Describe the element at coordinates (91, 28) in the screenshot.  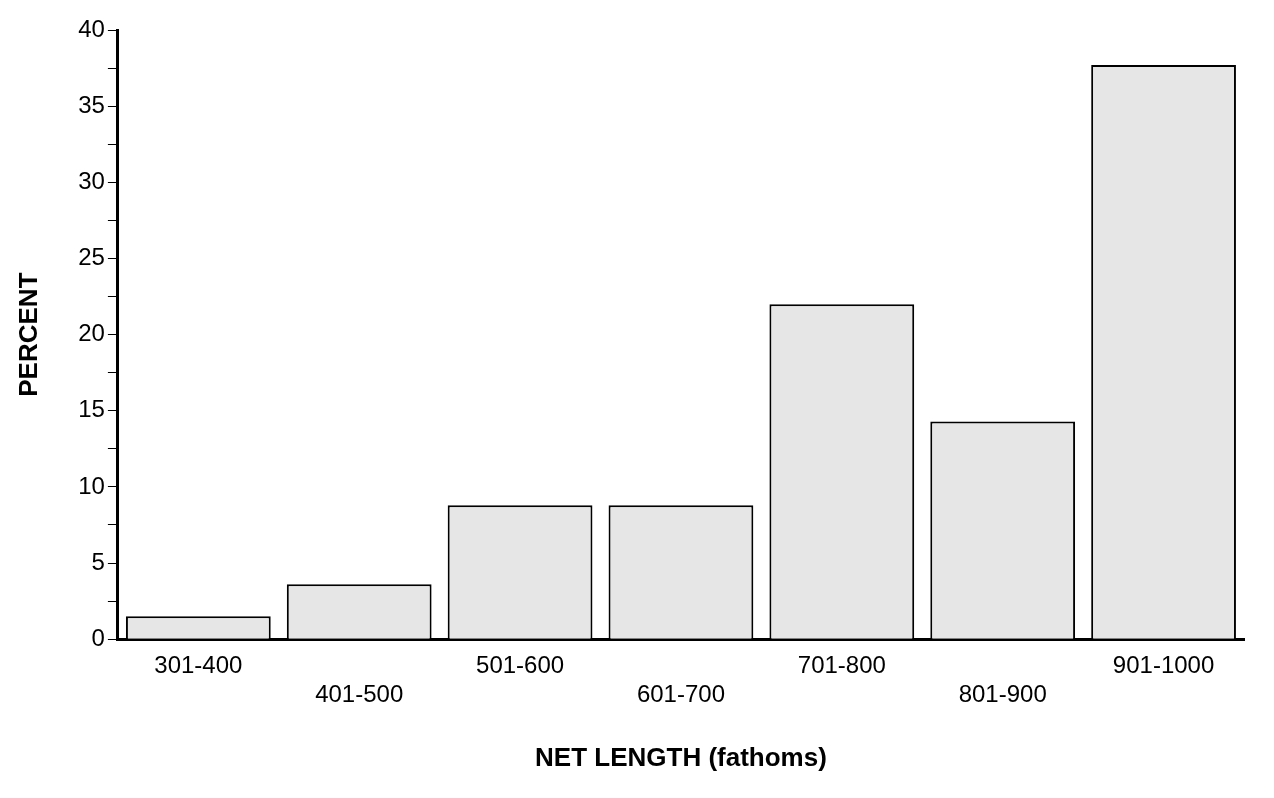
I see `y-tick-label: 40` at that location.